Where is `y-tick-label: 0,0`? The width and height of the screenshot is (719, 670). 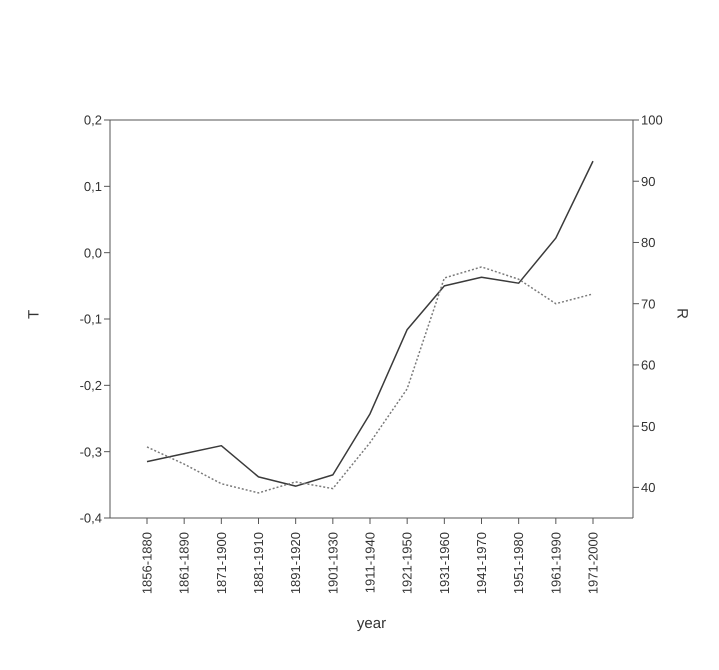
y-tick-label: 0,0 is located at coordinates (93, 252).